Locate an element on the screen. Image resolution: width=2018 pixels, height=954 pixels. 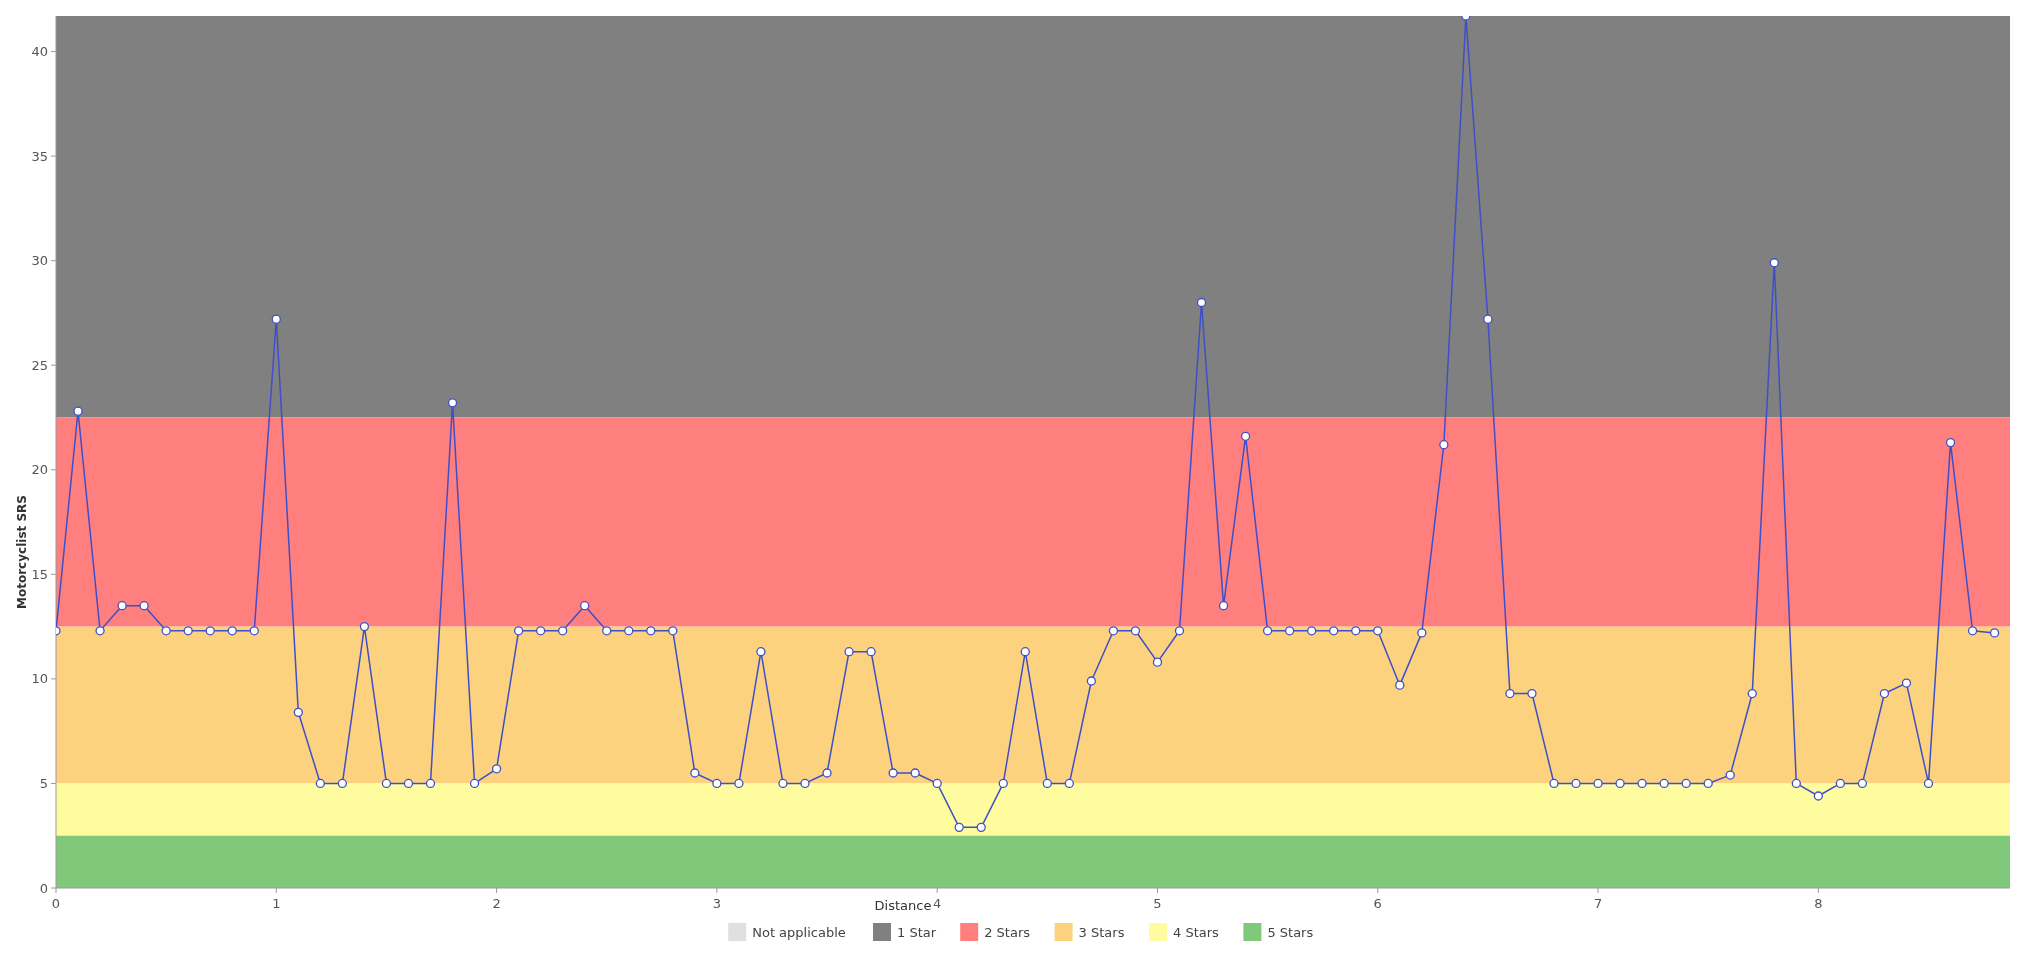
x-tick-label: 0 is located at coordinates (56, 903).